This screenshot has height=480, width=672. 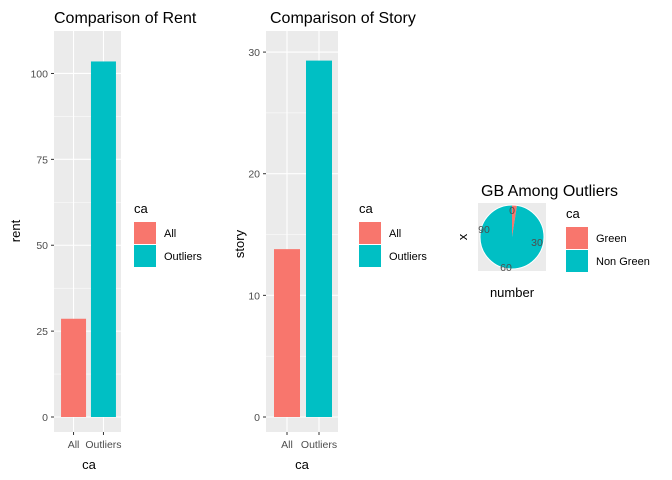 I want to click on story-bar-all, so click(x=287, y=333).